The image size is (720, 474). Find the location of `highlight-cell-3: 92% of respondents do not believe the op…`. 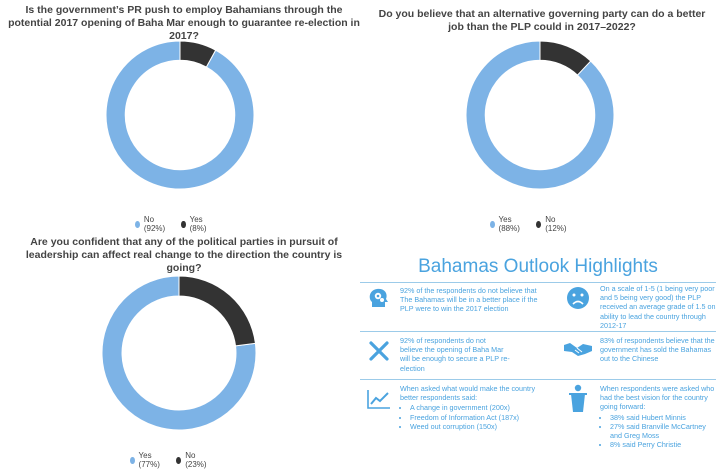

highlight-cell-3: 92% of respondents do not believe the op… is located at coordinates (455, 354).